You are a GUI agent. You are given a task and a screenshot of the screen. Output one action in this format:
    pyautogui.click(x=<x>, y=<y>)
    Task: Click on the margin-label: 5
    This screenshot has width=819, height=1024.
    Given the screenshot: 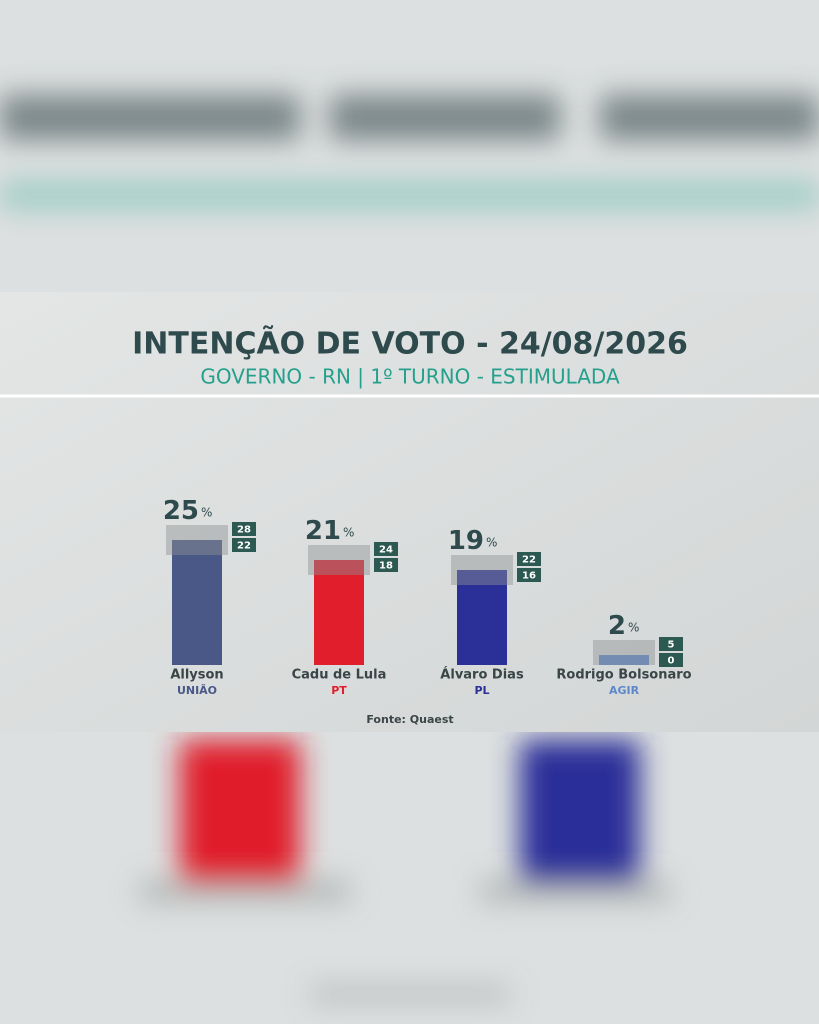 What is the action you would take?
    pyautogui.click(x=671, y=645)
    